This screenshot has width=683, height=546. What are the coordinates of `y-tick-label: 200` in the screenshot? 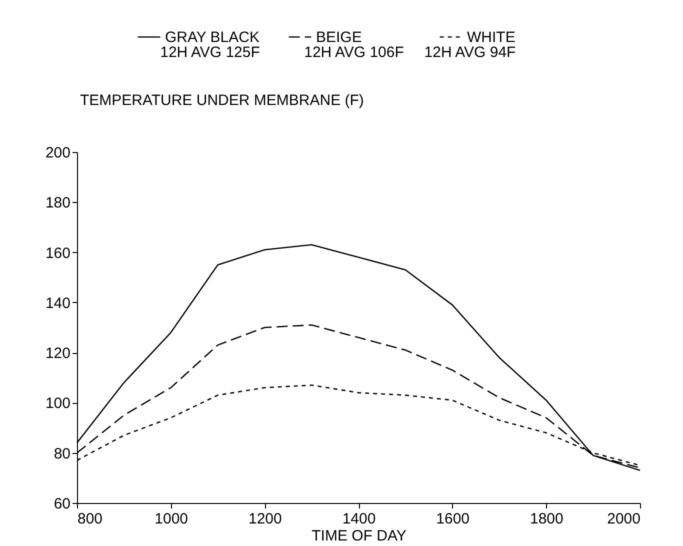 It's located at (57, 153).